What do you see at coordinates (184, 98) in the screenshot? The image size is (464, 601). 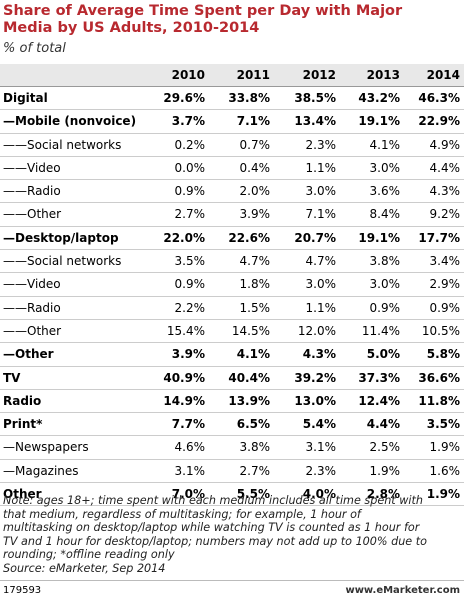 I see `cell: 29.6%` at bounding box center [184, 98].